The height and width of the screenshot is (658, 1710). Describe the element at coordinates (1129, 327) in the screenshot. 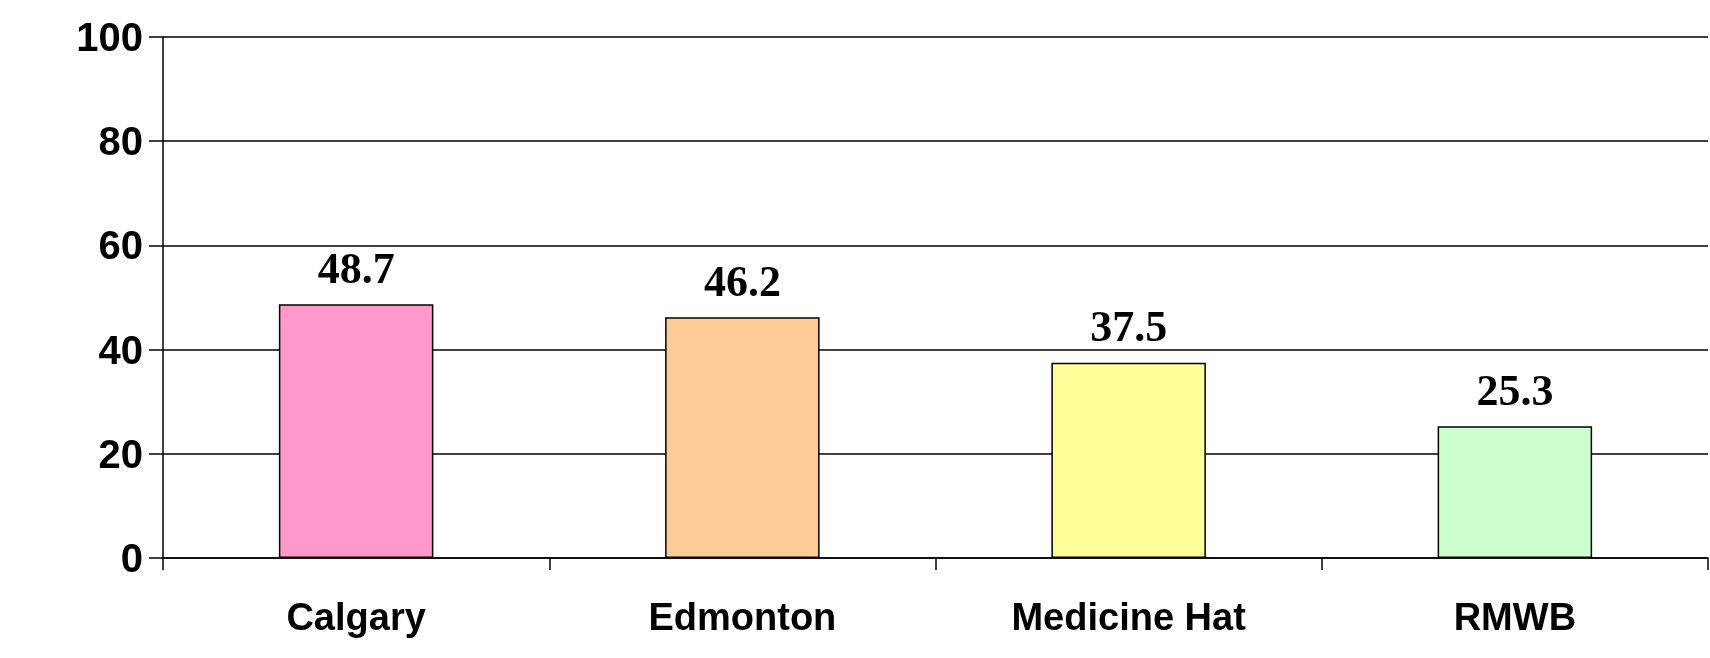

I see `data-label: 37.5` at that location.